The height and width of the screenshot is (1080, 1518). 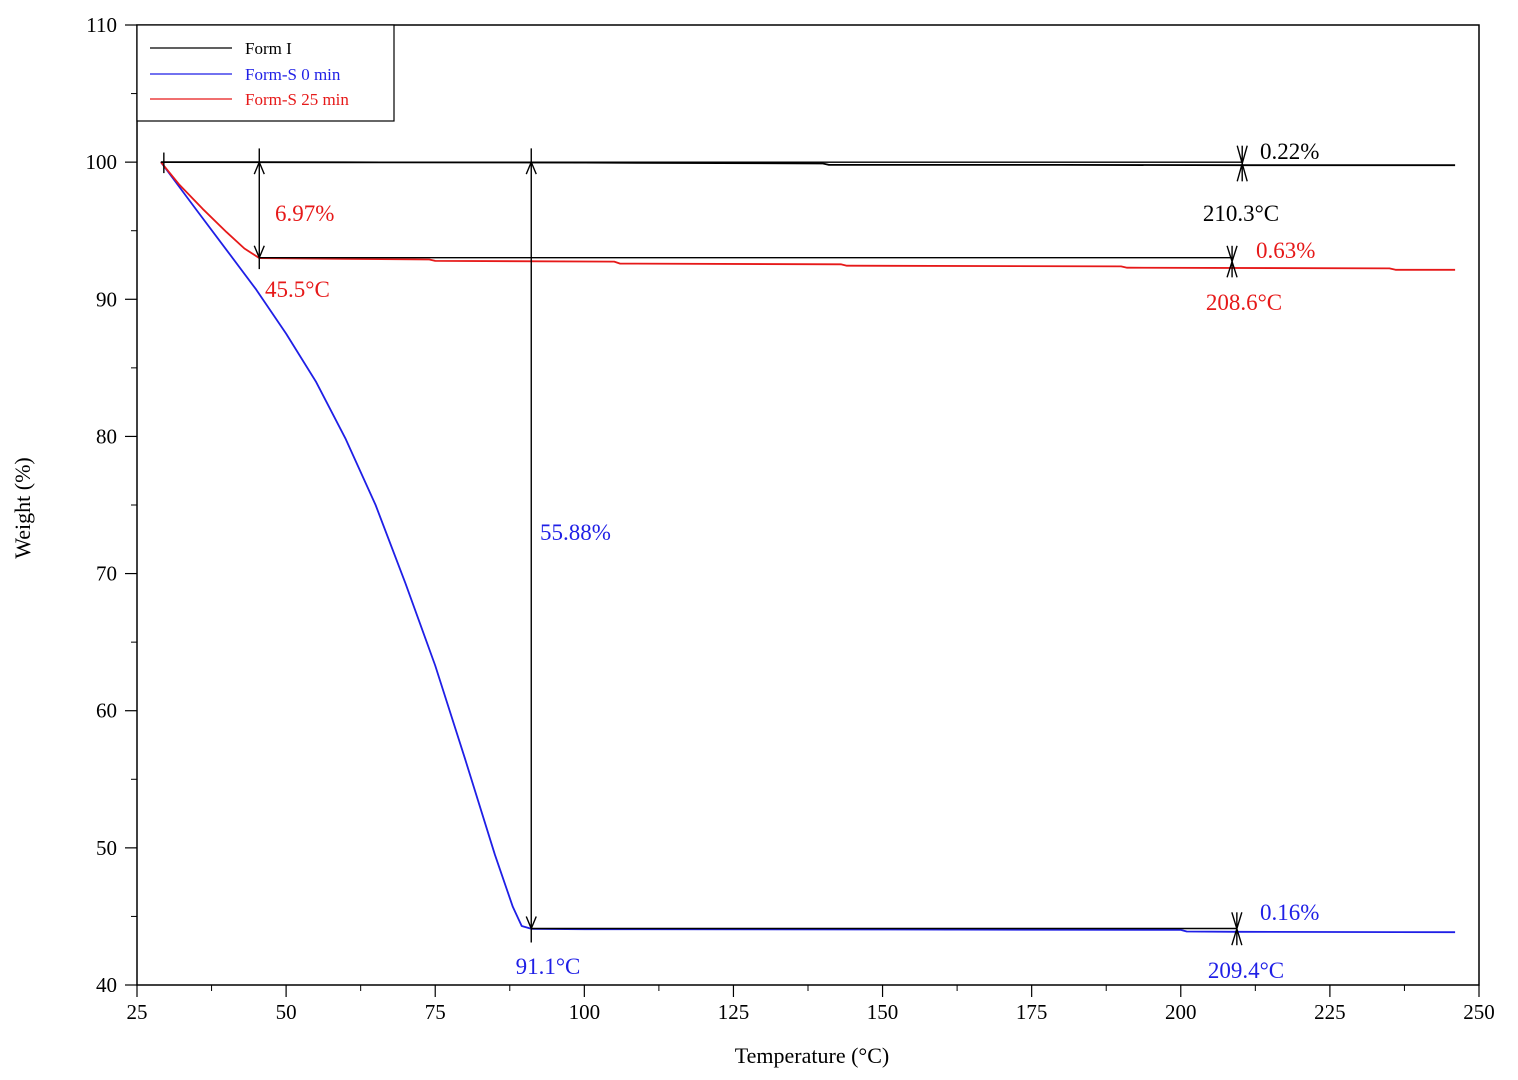 What do you see at coordinates (1244, 302) in the screenshot?
I see `annot-red-end-temp: 208.6°C` at bounding box center [1244, 302].